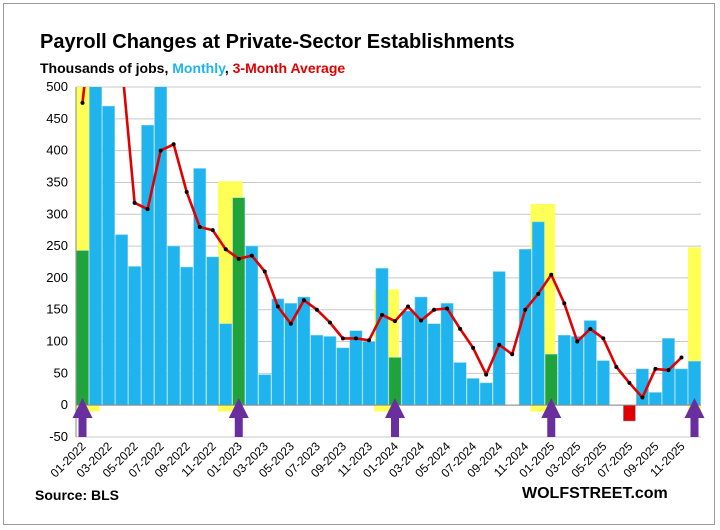 This screenshot has width=720, height=530. What do you see at coordinates (642, 397) in the screenshot?
I see `average-point-08-2025` at bounding box center [642, 397].